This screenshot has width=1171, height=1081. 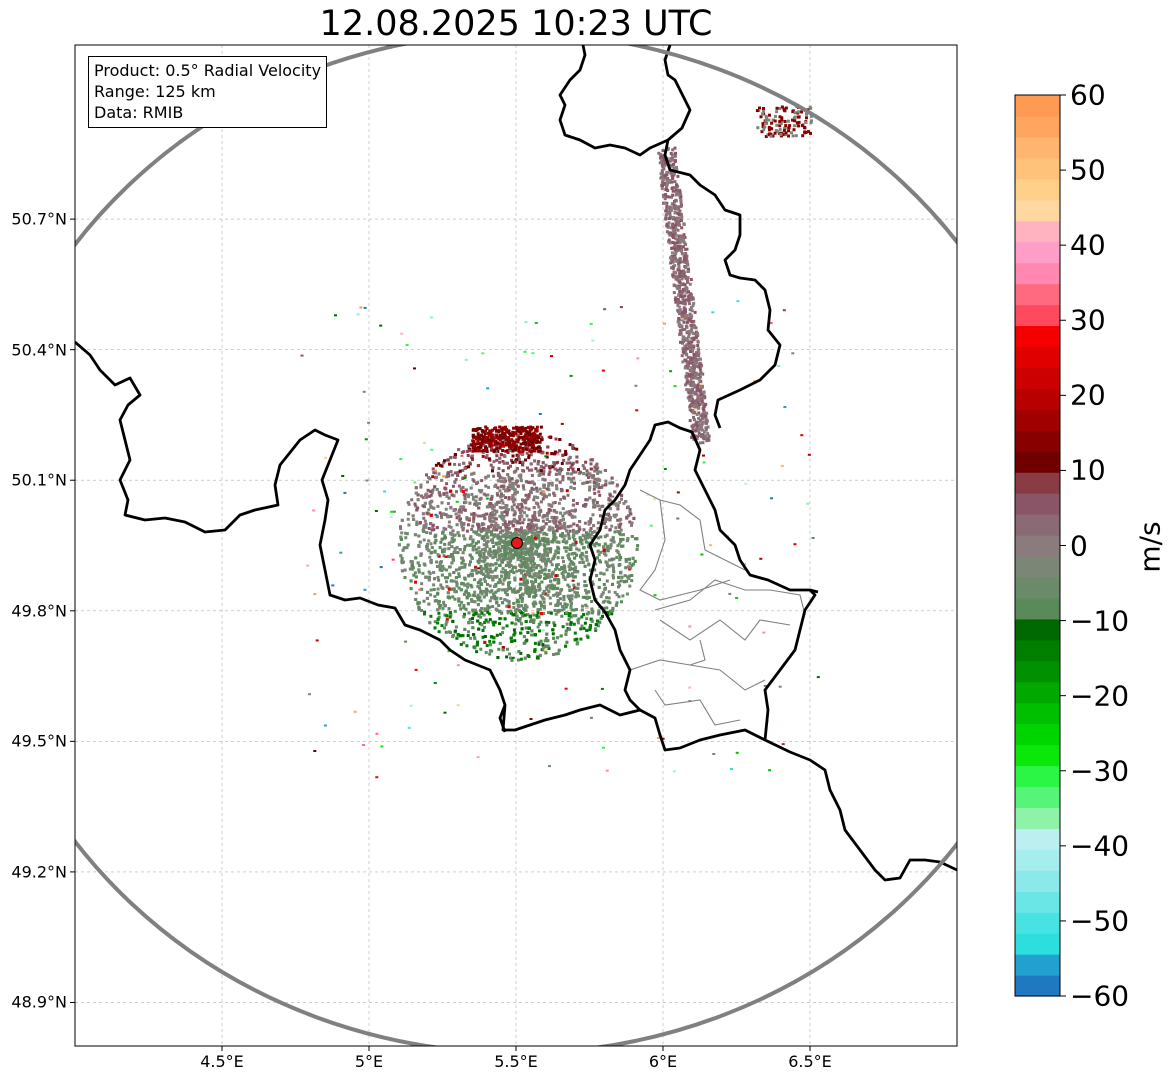 I want to click on colorbar-tick-label: 20, so click(x=1088, y=395).